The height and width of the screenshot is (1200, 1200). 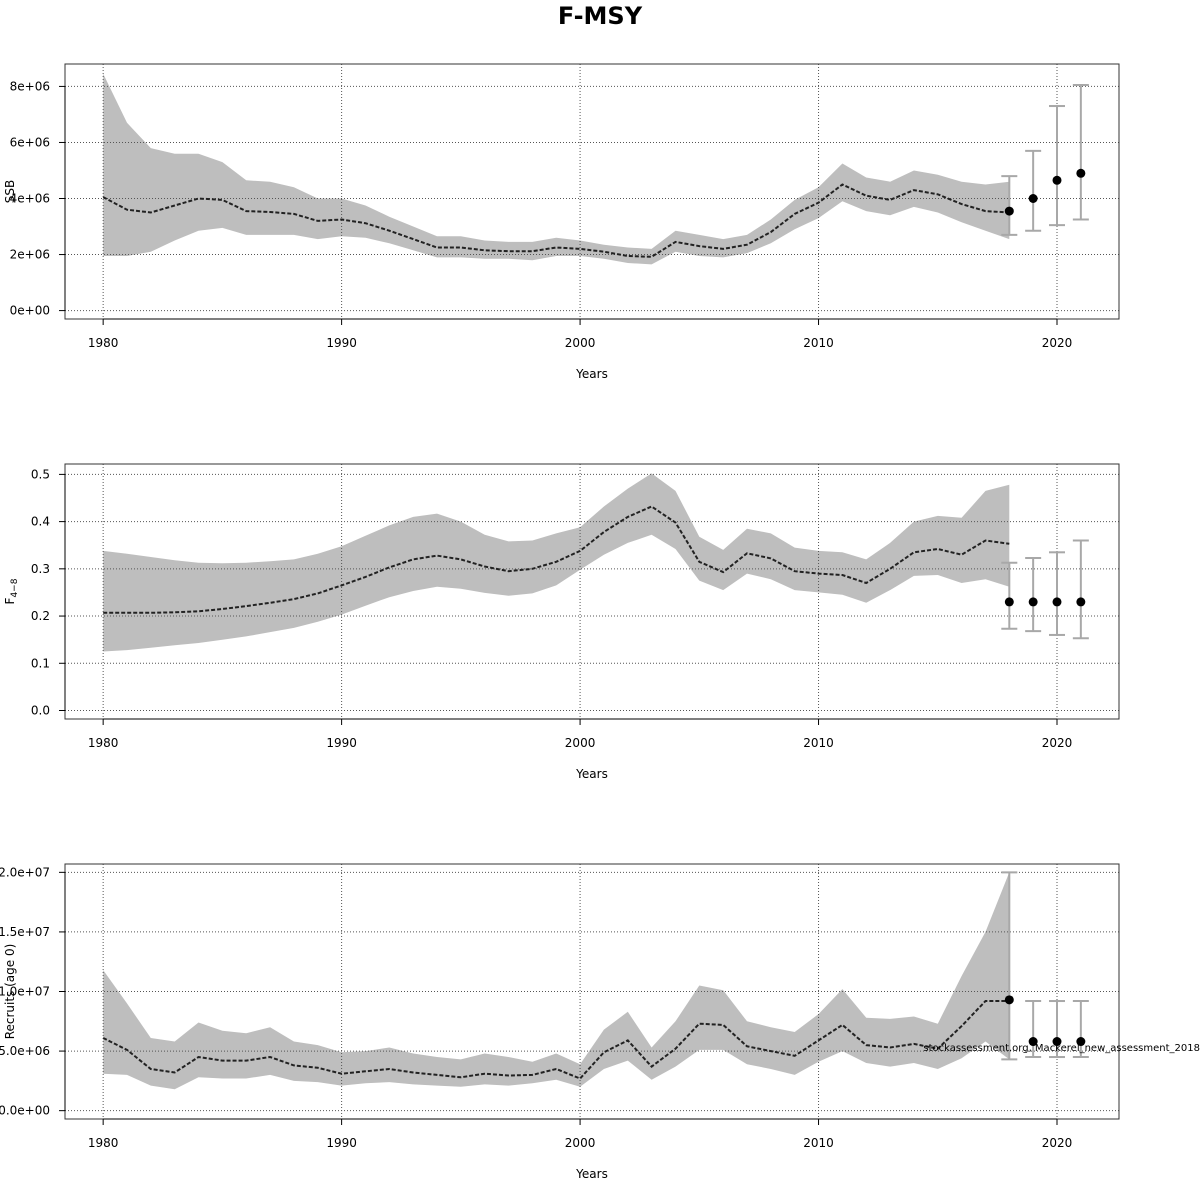 I want to click on y-tick-label: 5.0e+06, so click(x=25, y=1051).